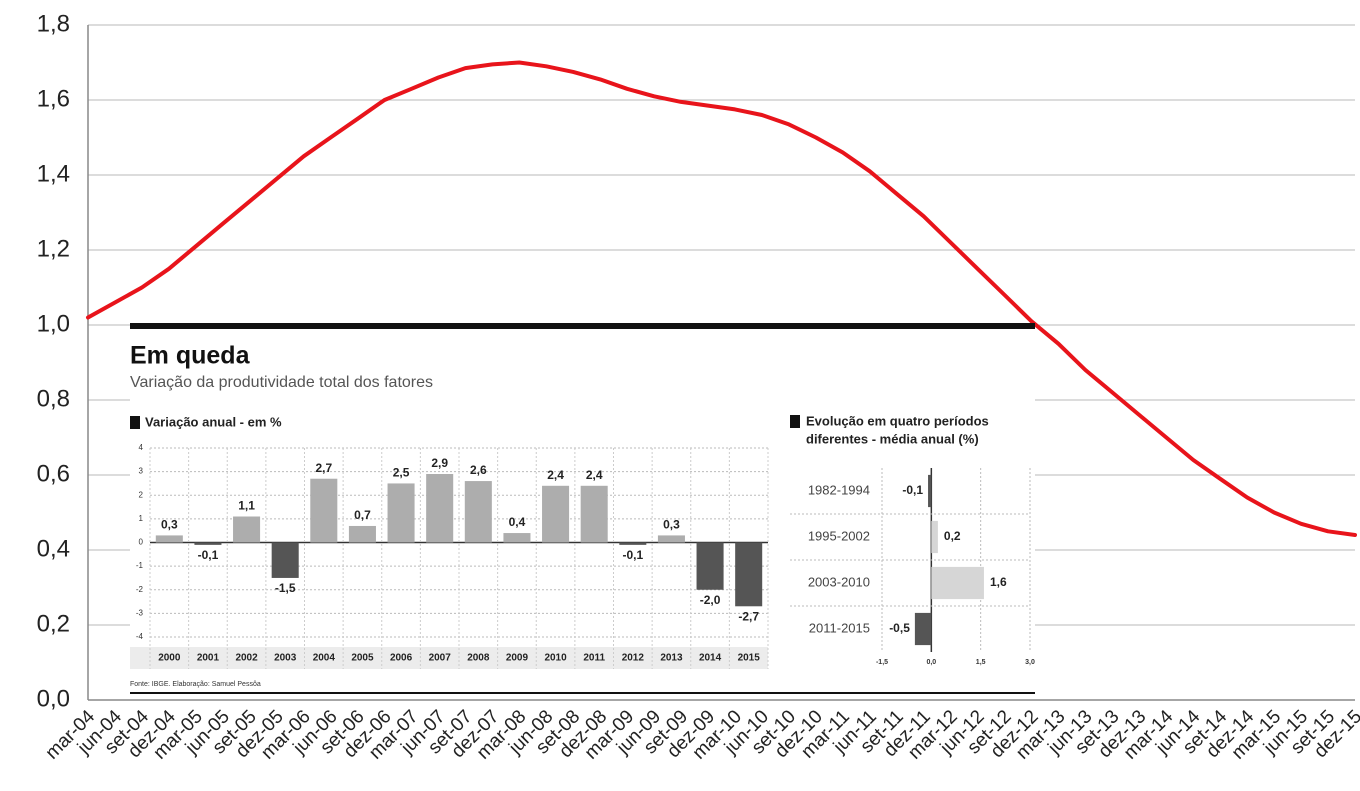  What do you see at coordinates (141, 494) in the screenshot?
I see `y-tick-label: 2` at bounding box center [141, 494].